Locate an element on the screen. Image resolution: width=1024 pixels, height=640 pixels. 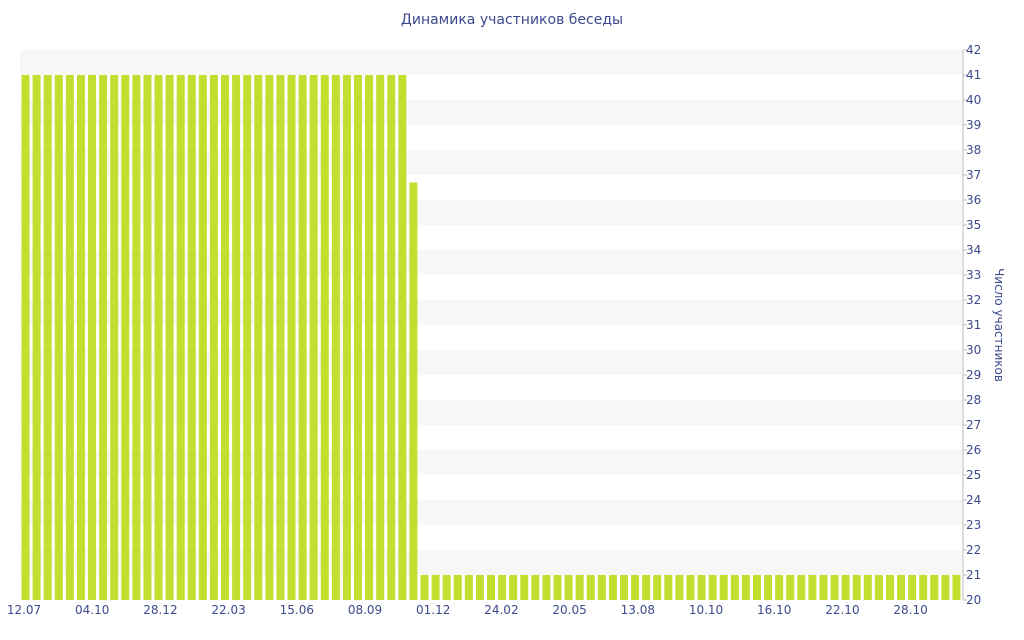
x-tick-label: 24.02 is located at coordinates (501, 610).